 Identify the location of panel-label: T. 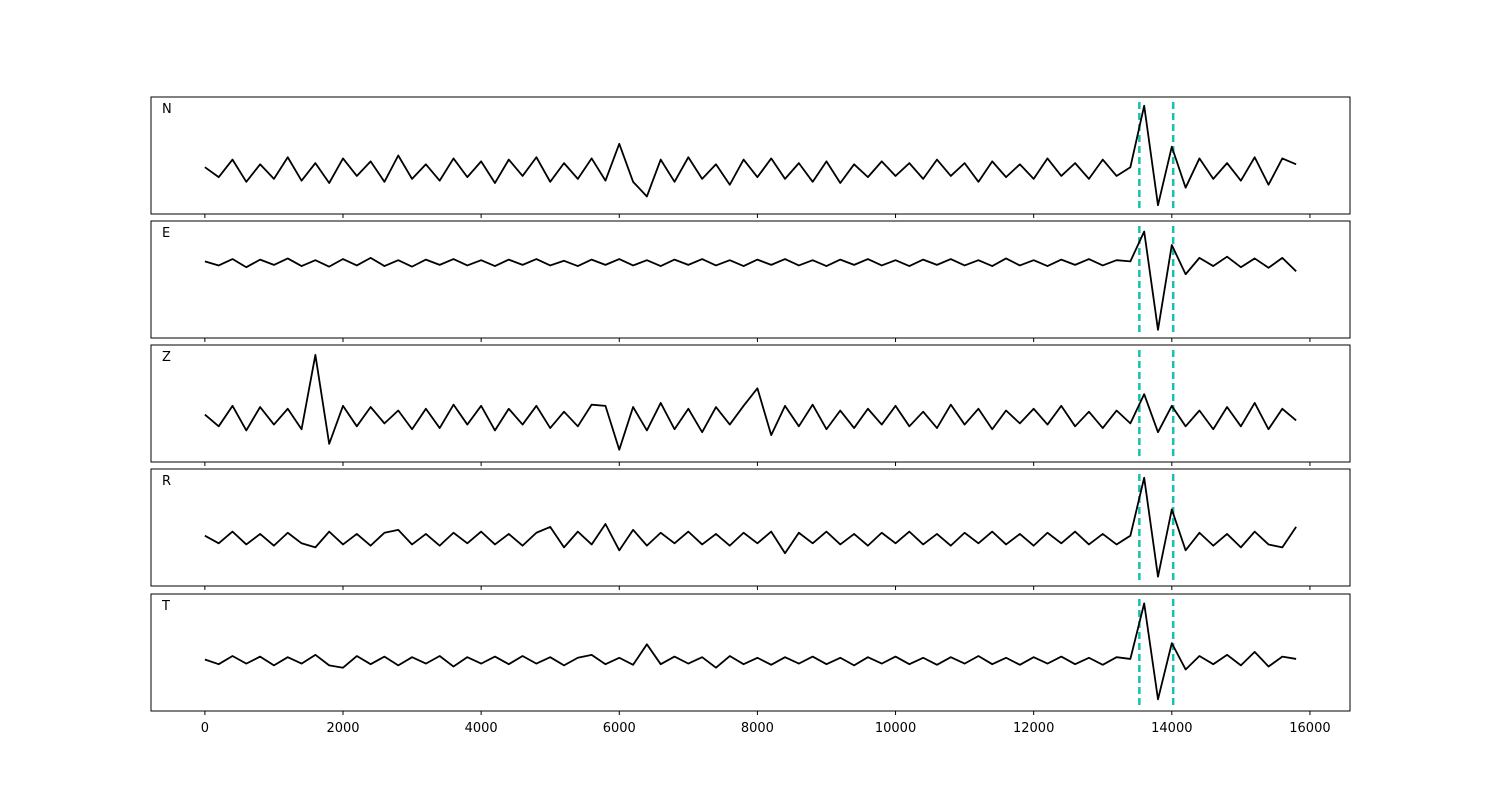
(165, 606).